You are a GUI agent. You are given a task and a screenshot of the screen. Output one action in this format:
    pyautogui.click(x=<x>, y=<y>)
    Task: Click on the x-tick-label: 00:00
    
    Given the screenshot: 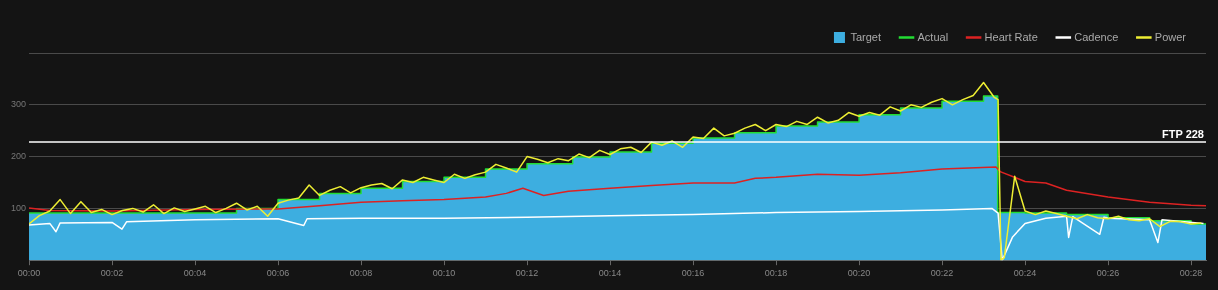 What is the action you would take?
    pyautogui.click(x=29, y=273)
    